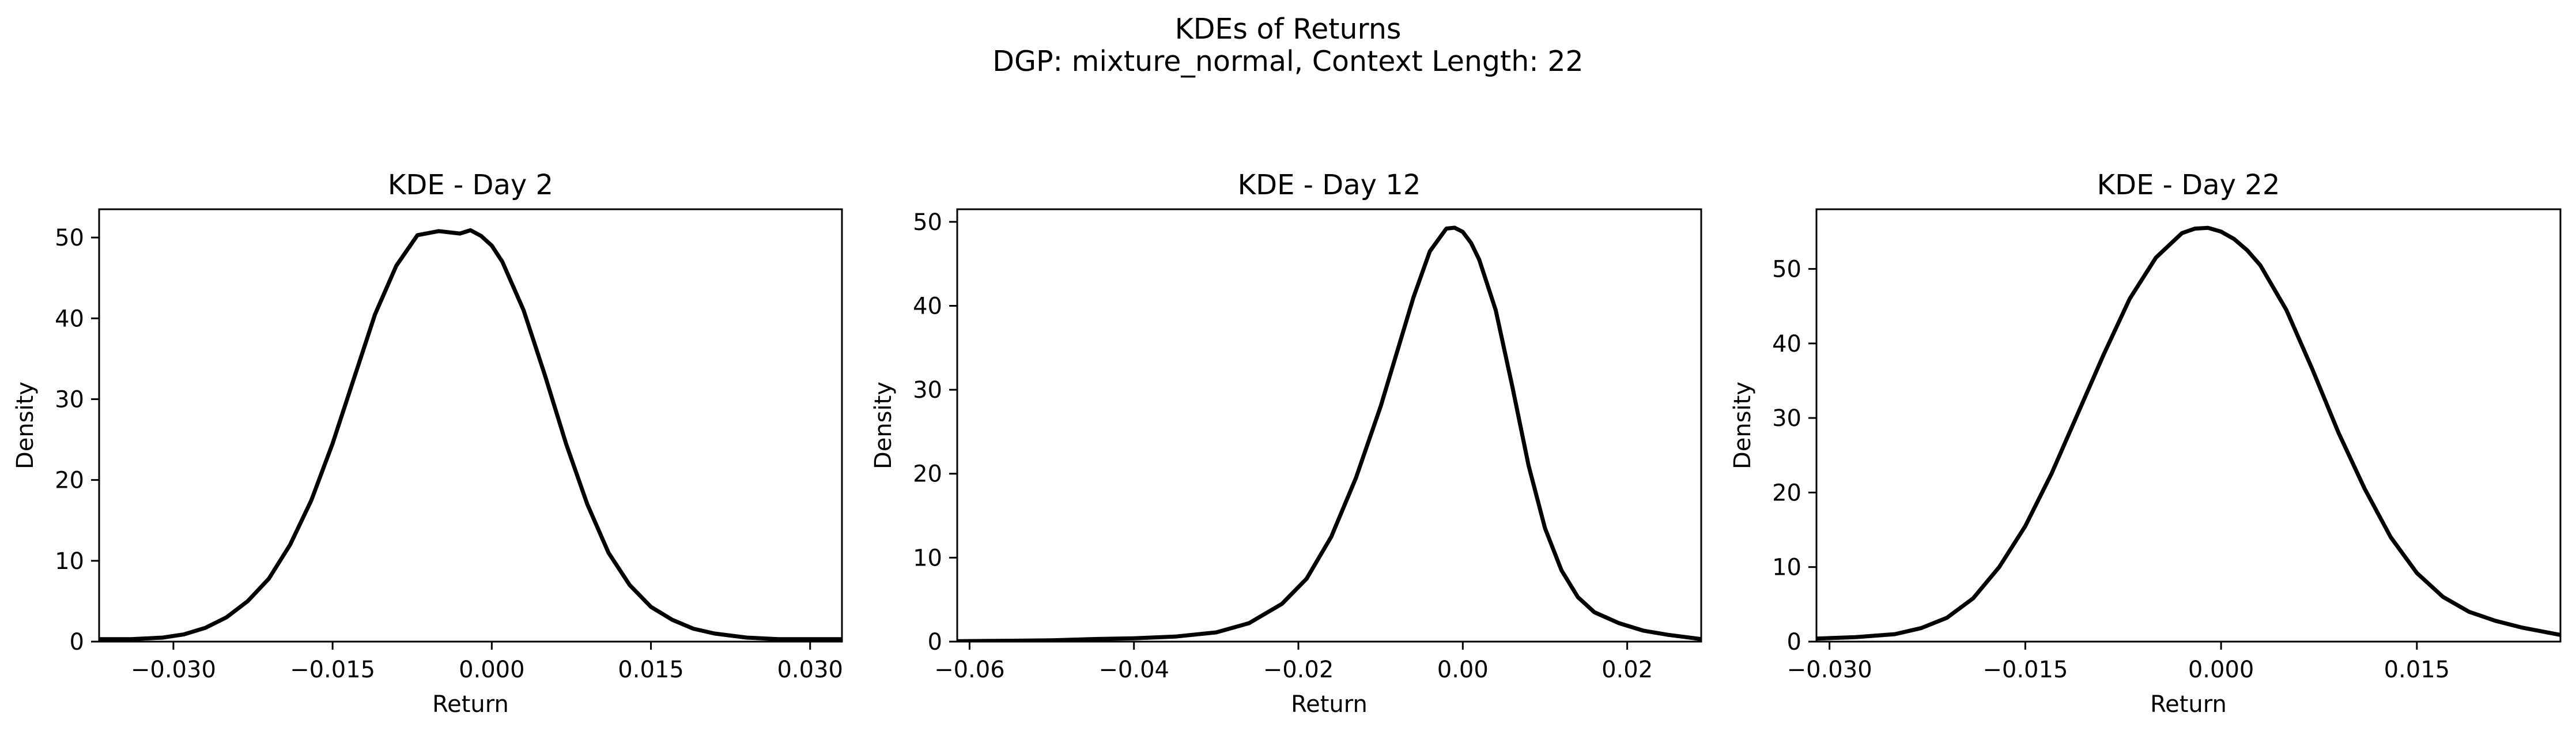 This screenshot has width=2576, height=735. What do you see at coordinates (969, 670) in the screenshot?
I see `x-tick-label: −0.06` at bounding box center [969, 670].